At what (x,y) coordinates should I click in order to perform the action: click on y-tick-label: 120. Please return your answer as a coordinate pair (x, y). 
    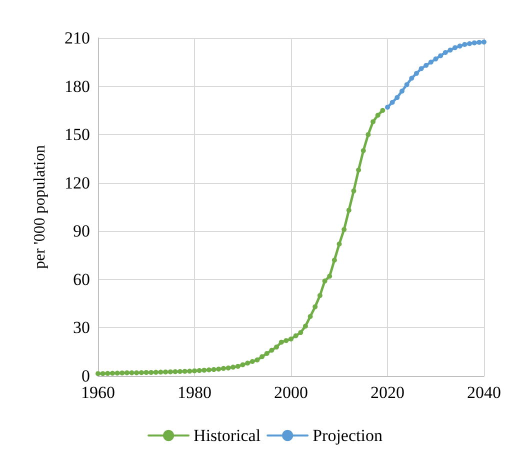
    Looking at the image, I should click on (77, 182).